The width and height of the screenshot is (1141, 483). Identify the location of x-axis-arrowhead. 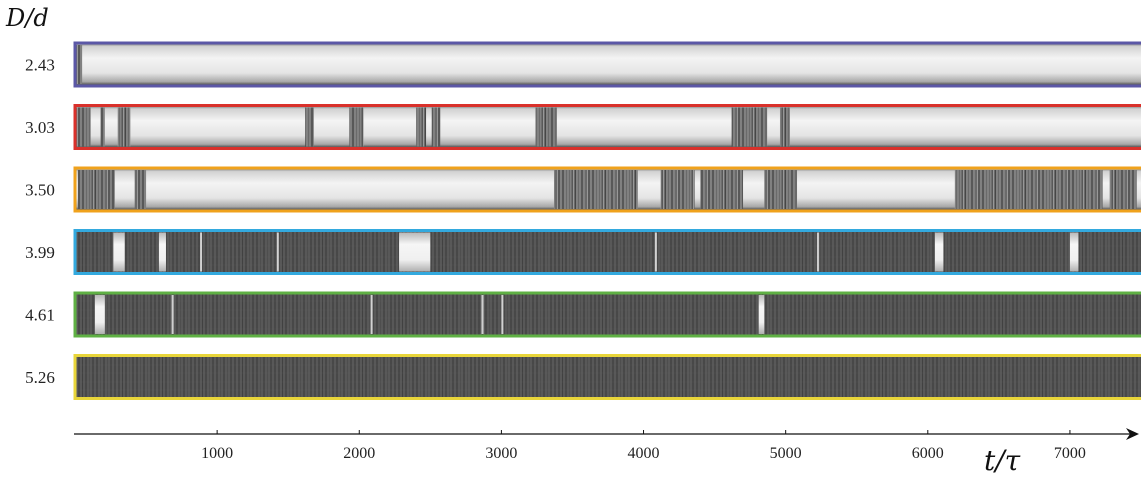
(1132, 434).